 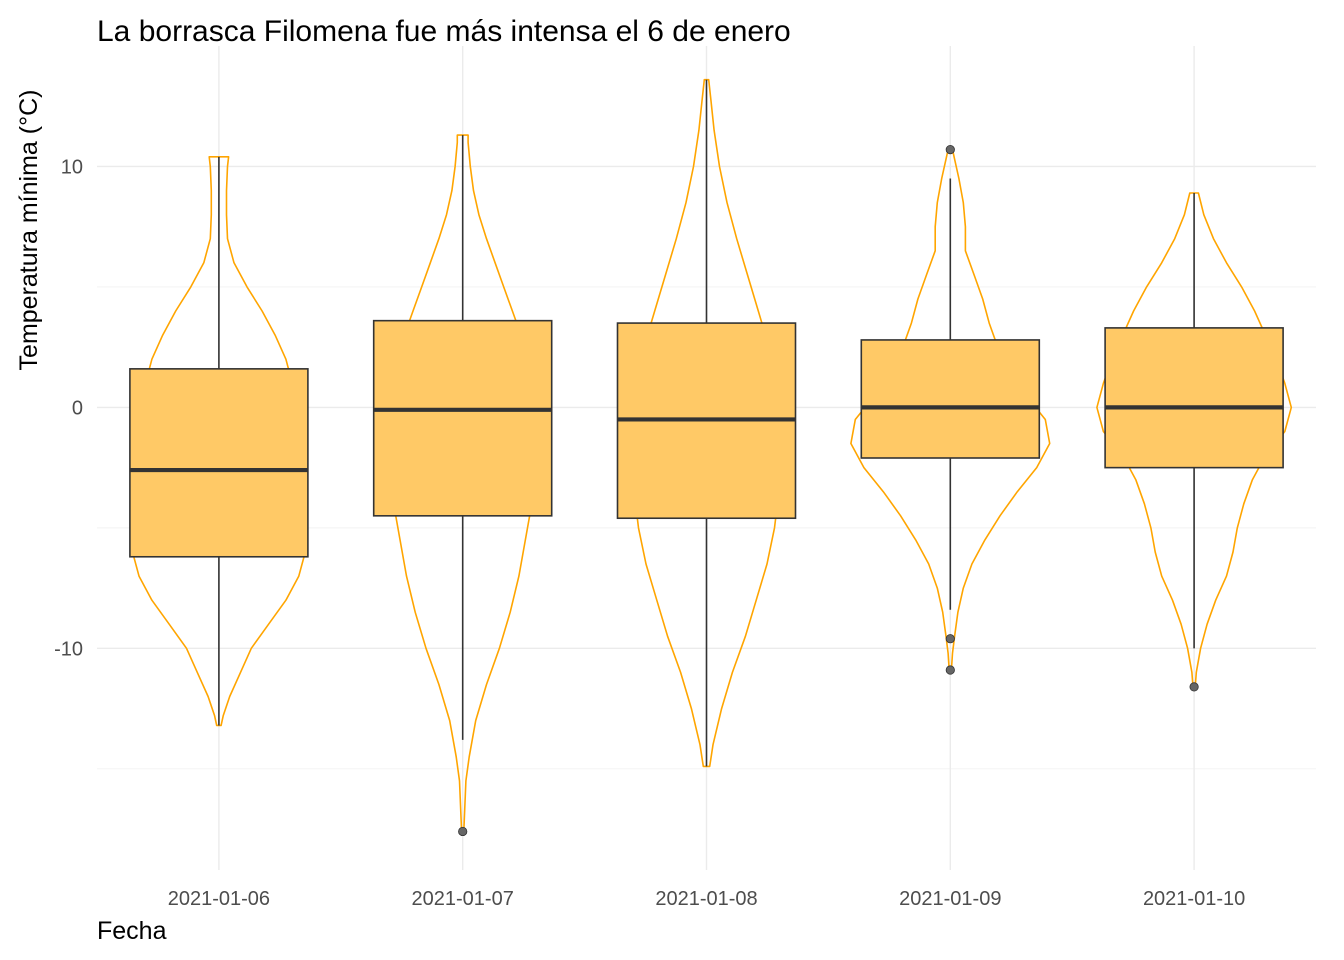 What do you see at coordinates (219, 899) in the screenshot?
I see `x-tick-label: 2021-01-06` at bounding box center [219, 899].